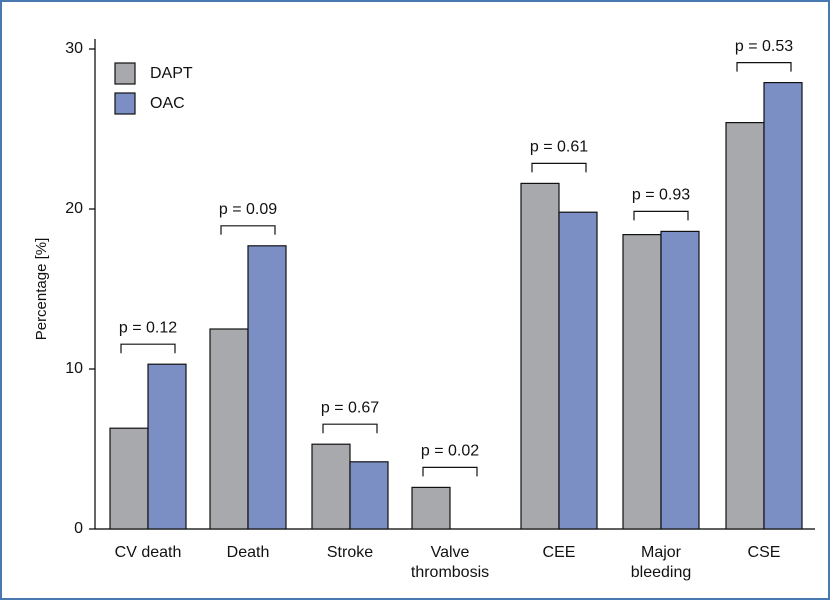 The width and height of the screenshot is (830, 600). I want to click on y-tick-label: 30, so click(74, 48).